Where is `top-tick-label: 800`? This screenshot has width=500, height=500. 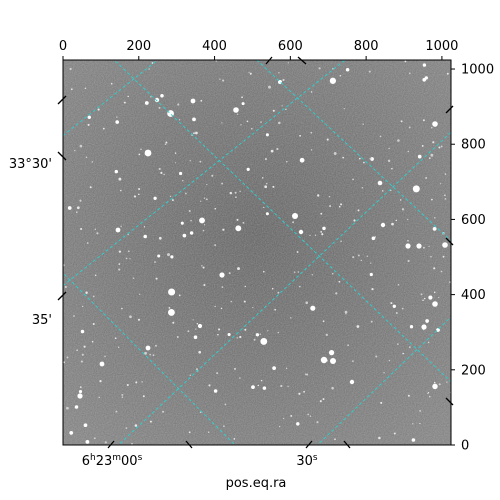 top-tick-label: 800 is located at coordinates (366, 46).